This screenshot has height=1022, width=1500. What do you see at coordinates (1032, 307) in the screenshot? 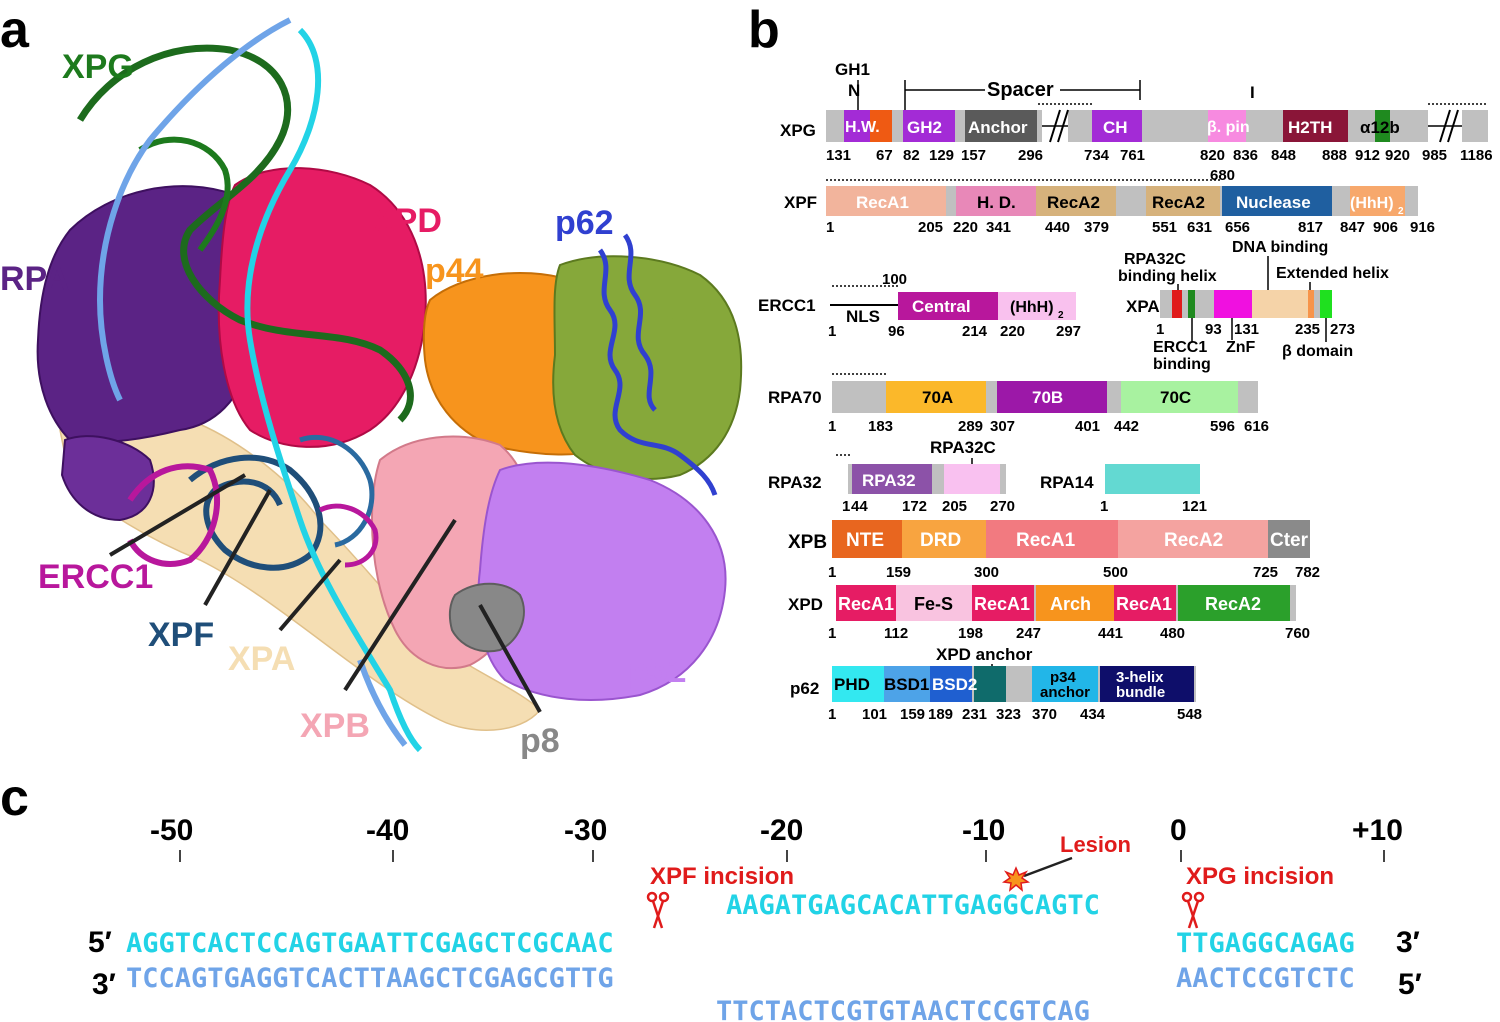
I see `ercc1-label-hhh: (HhH)` at bounding box center [1032, 307].